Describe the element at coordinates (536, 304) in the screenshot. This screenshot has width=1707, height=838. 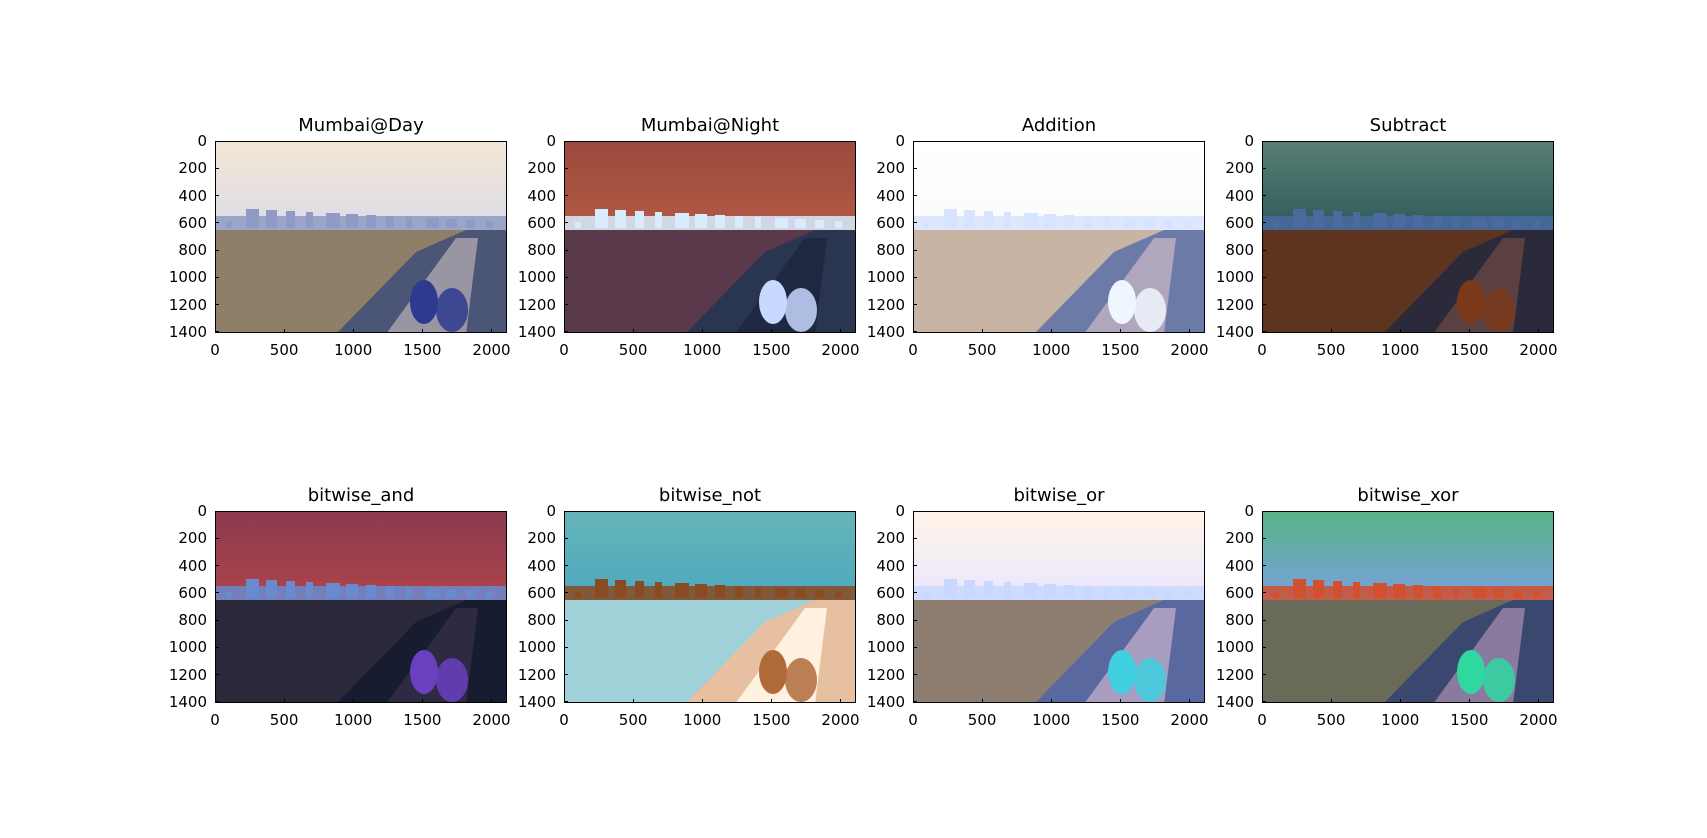
I see `y-tick-label: 1200` at that location.